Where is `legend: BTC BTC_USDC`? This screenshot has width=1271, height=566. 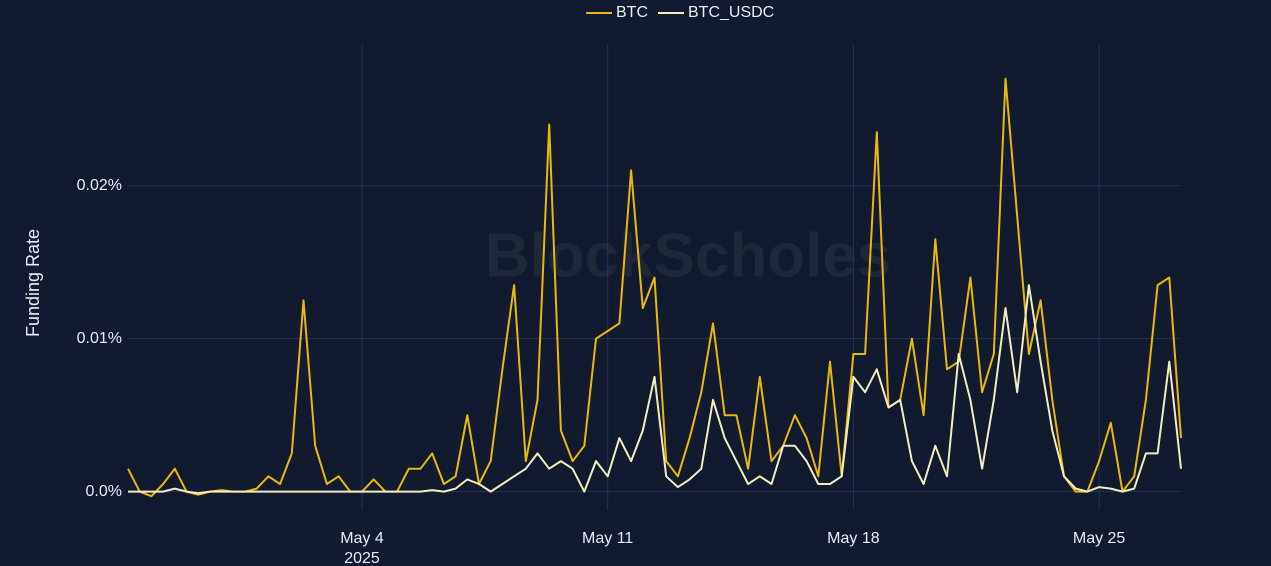 legend: BTC BTC_USDC is located at coordinates (680, 12).